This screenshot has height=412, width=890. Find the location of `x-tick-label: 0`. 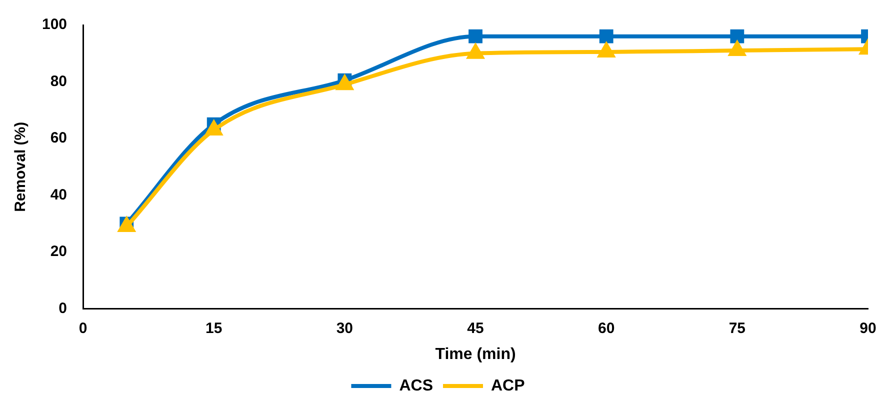

x-tick-label: 0 is located at coordinates (83, 328).